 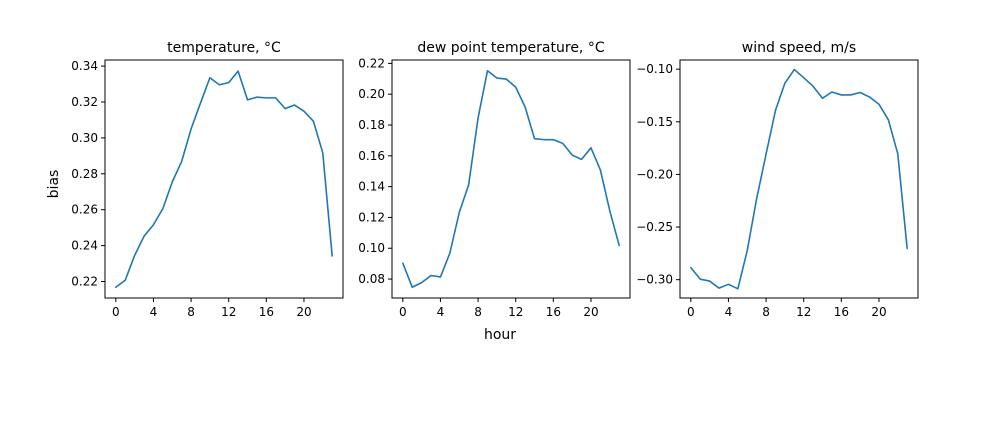 What do you see at coordinates (654, 227) in the screenshot?
I see `y-tick-label: −0.25` at bounding box center [654, 227].